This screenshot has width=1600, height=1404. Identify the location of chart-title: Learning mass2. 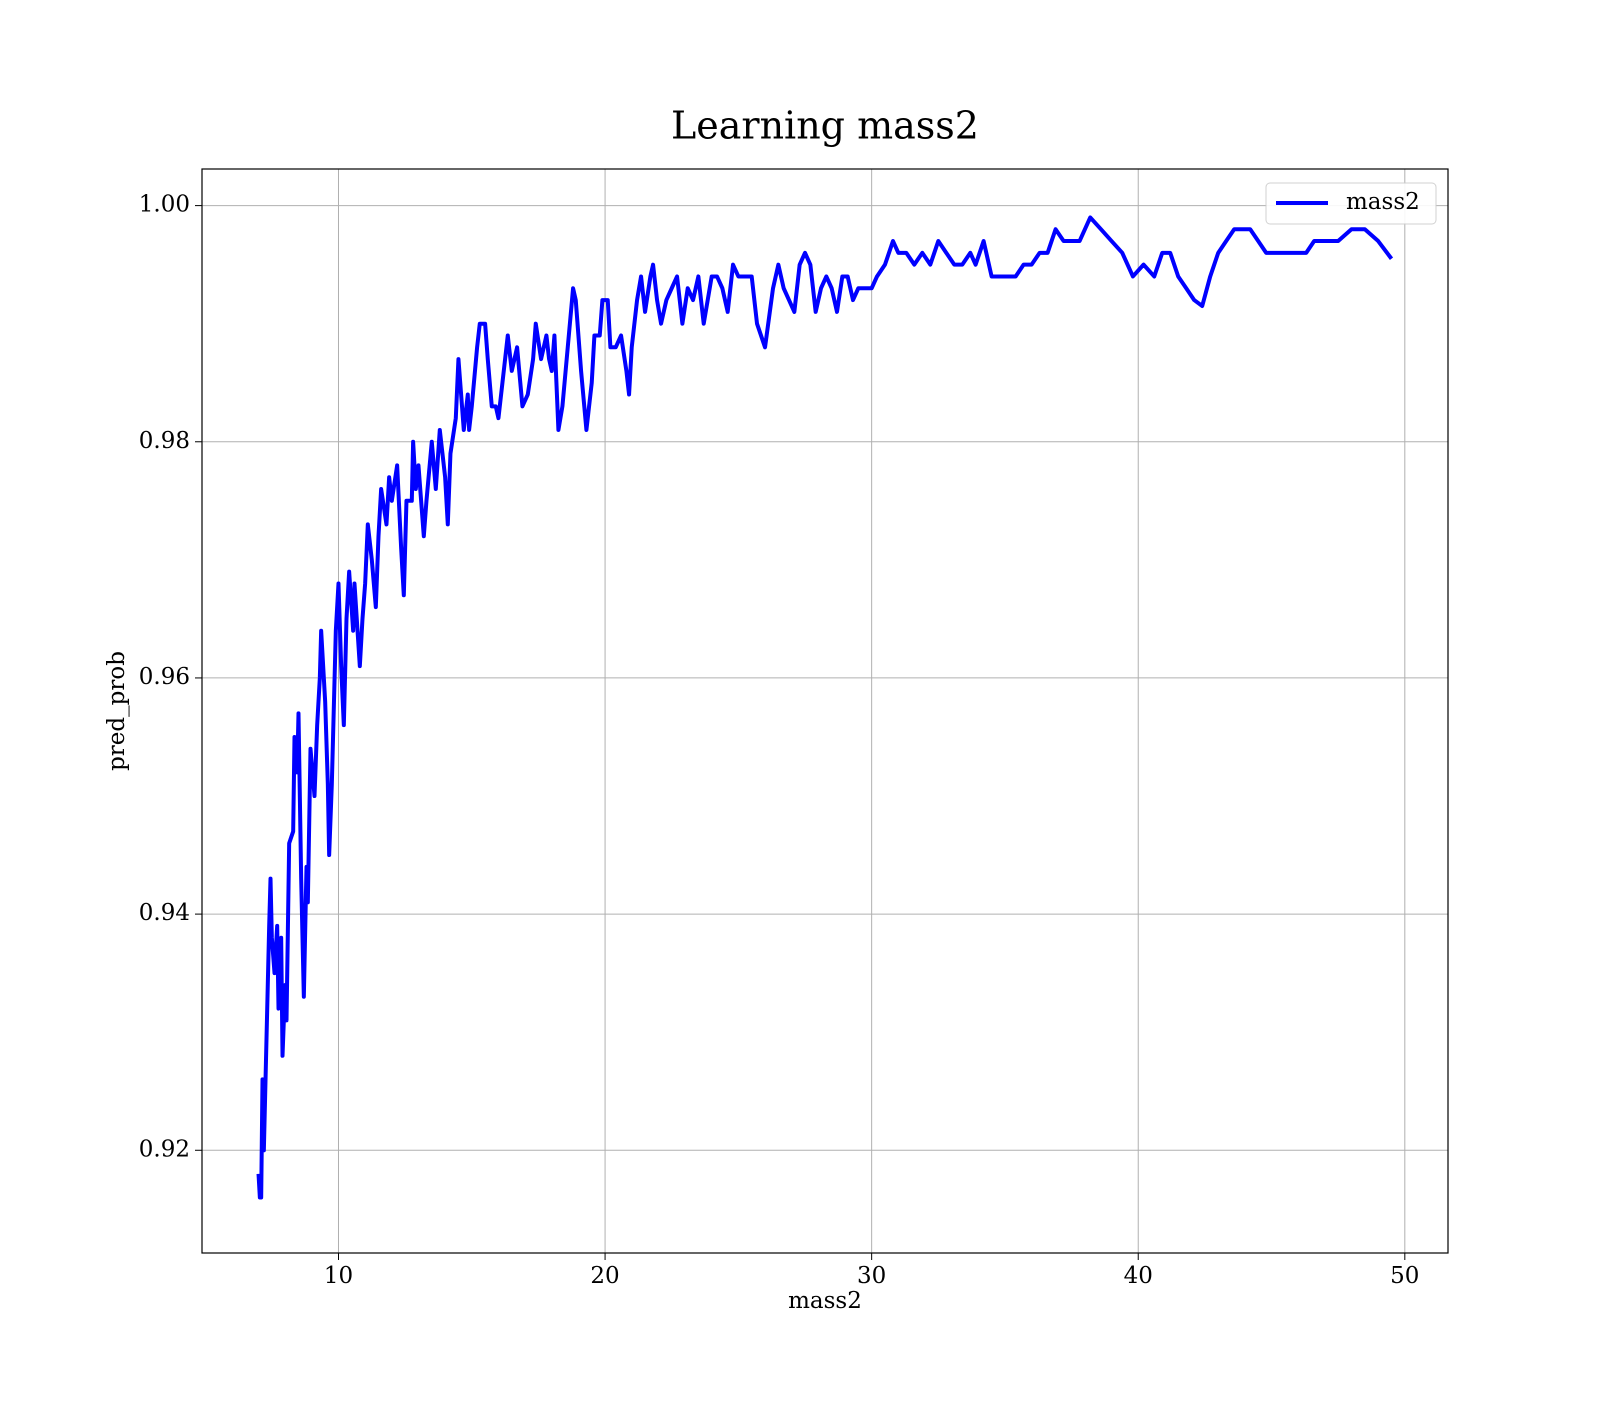
(825, 126).